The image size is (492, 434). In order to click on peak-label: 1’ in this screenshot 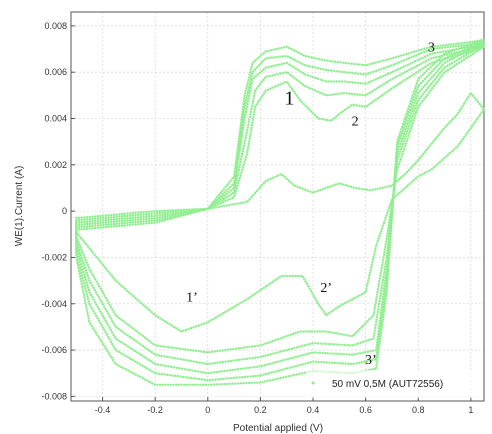, I will do `click(192, 297)`.